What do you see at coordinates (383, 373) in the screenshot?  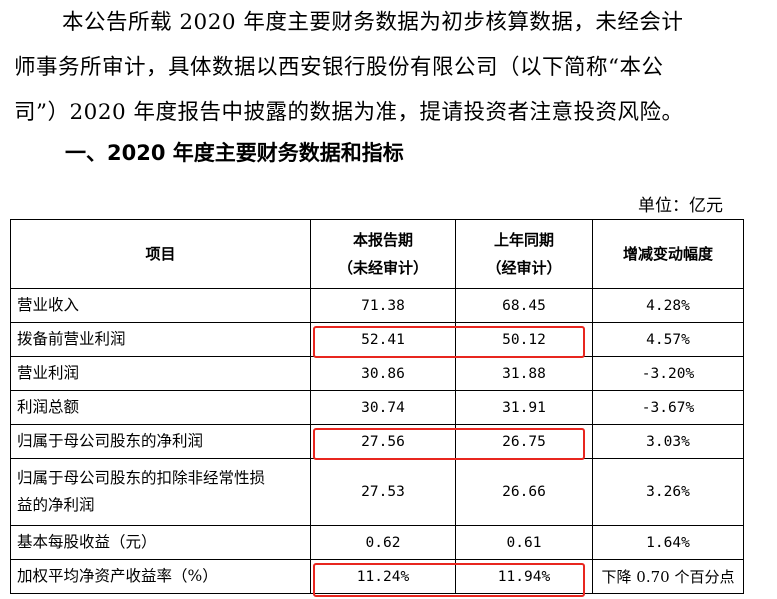 I see `row-current: 30.86` at bounding box center [383, 373].